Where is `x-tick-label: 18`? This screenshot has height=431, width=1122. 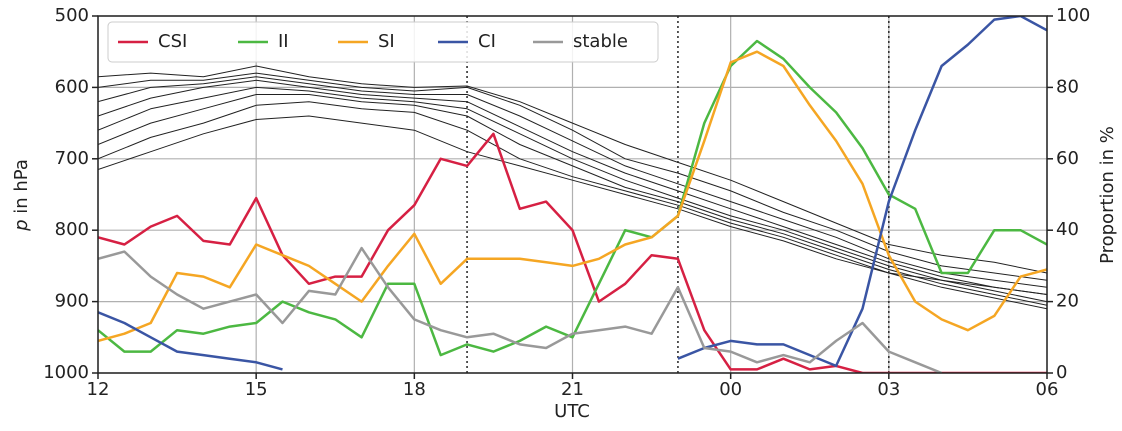
x-tick-label: 18 is located at coordinates (414, 389).